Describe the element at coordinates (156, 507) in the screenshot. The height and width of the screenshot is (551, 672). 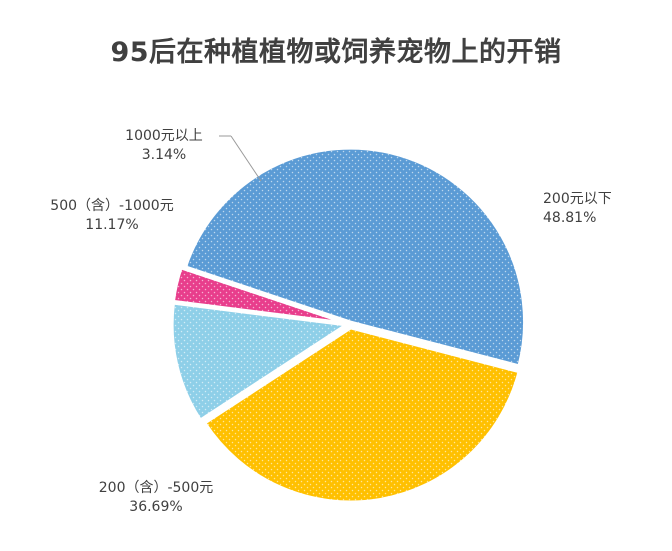
I see `label-200-500-value: 36.69%` at that location.